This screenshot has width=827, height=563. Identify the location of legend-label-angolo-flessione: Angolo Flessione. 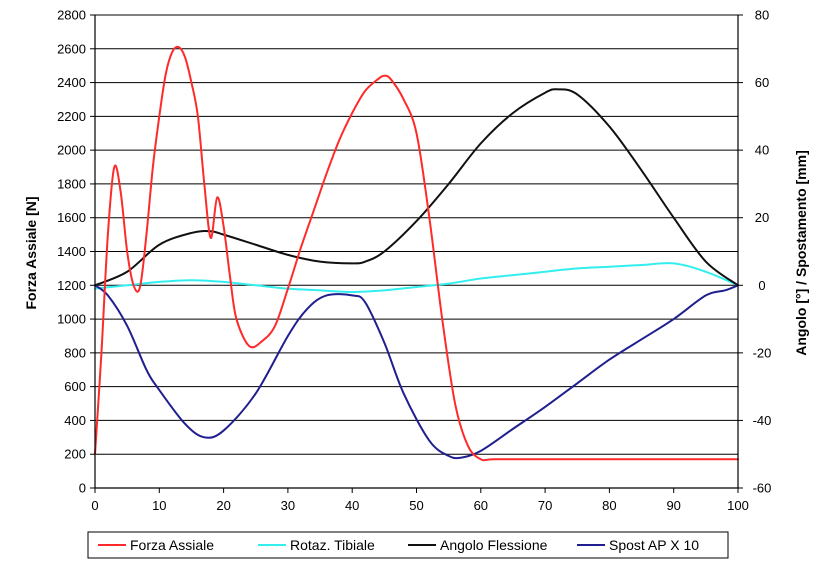
(494, 545).